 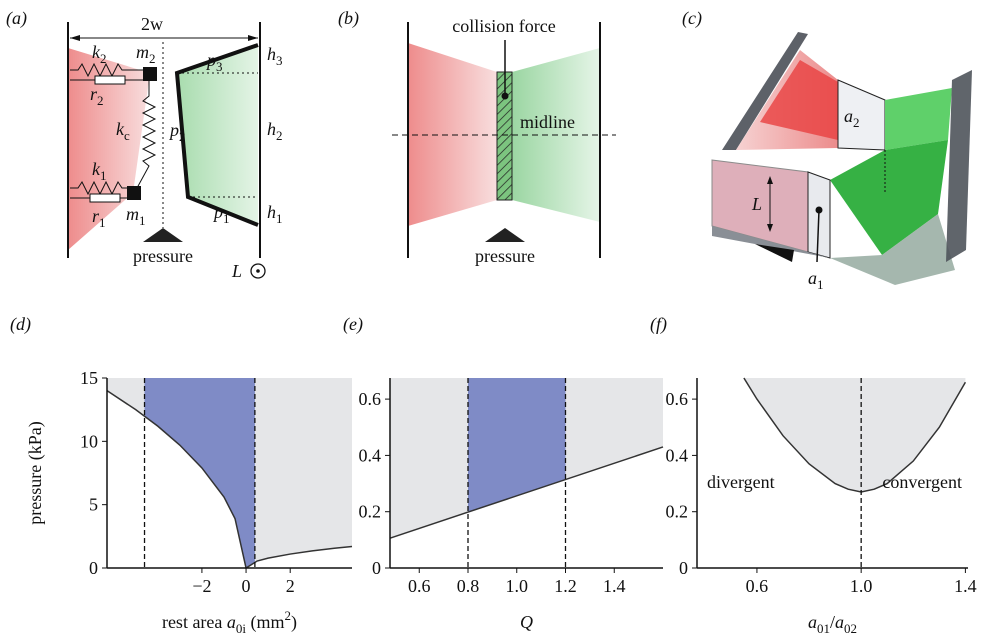 What do you see at coordinates (818, 236) in the screenshot?
I see `pointer` at bounding box center [818, 236].